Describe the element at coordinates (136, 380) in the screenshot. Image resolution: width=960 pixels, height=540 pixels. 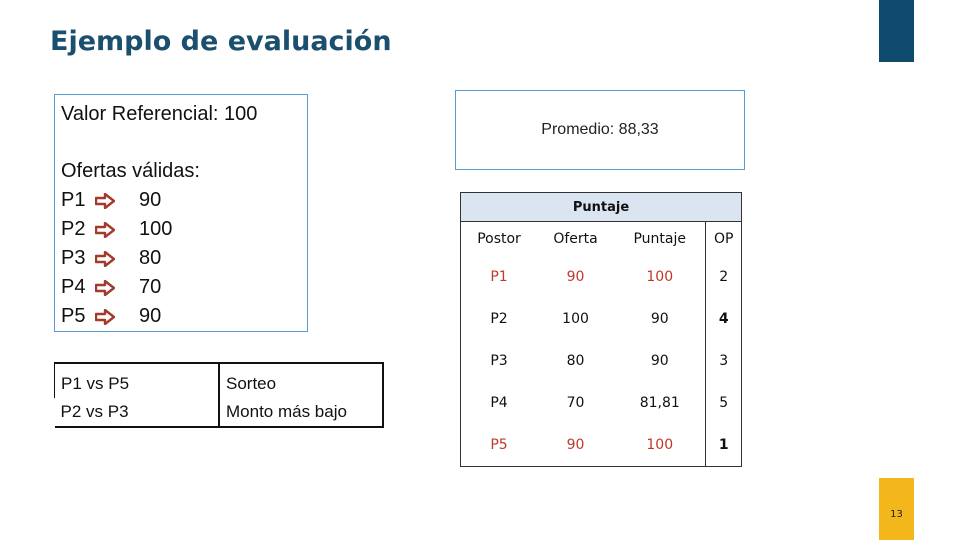
I see `pair-cell: P1 vs P5` at that location.